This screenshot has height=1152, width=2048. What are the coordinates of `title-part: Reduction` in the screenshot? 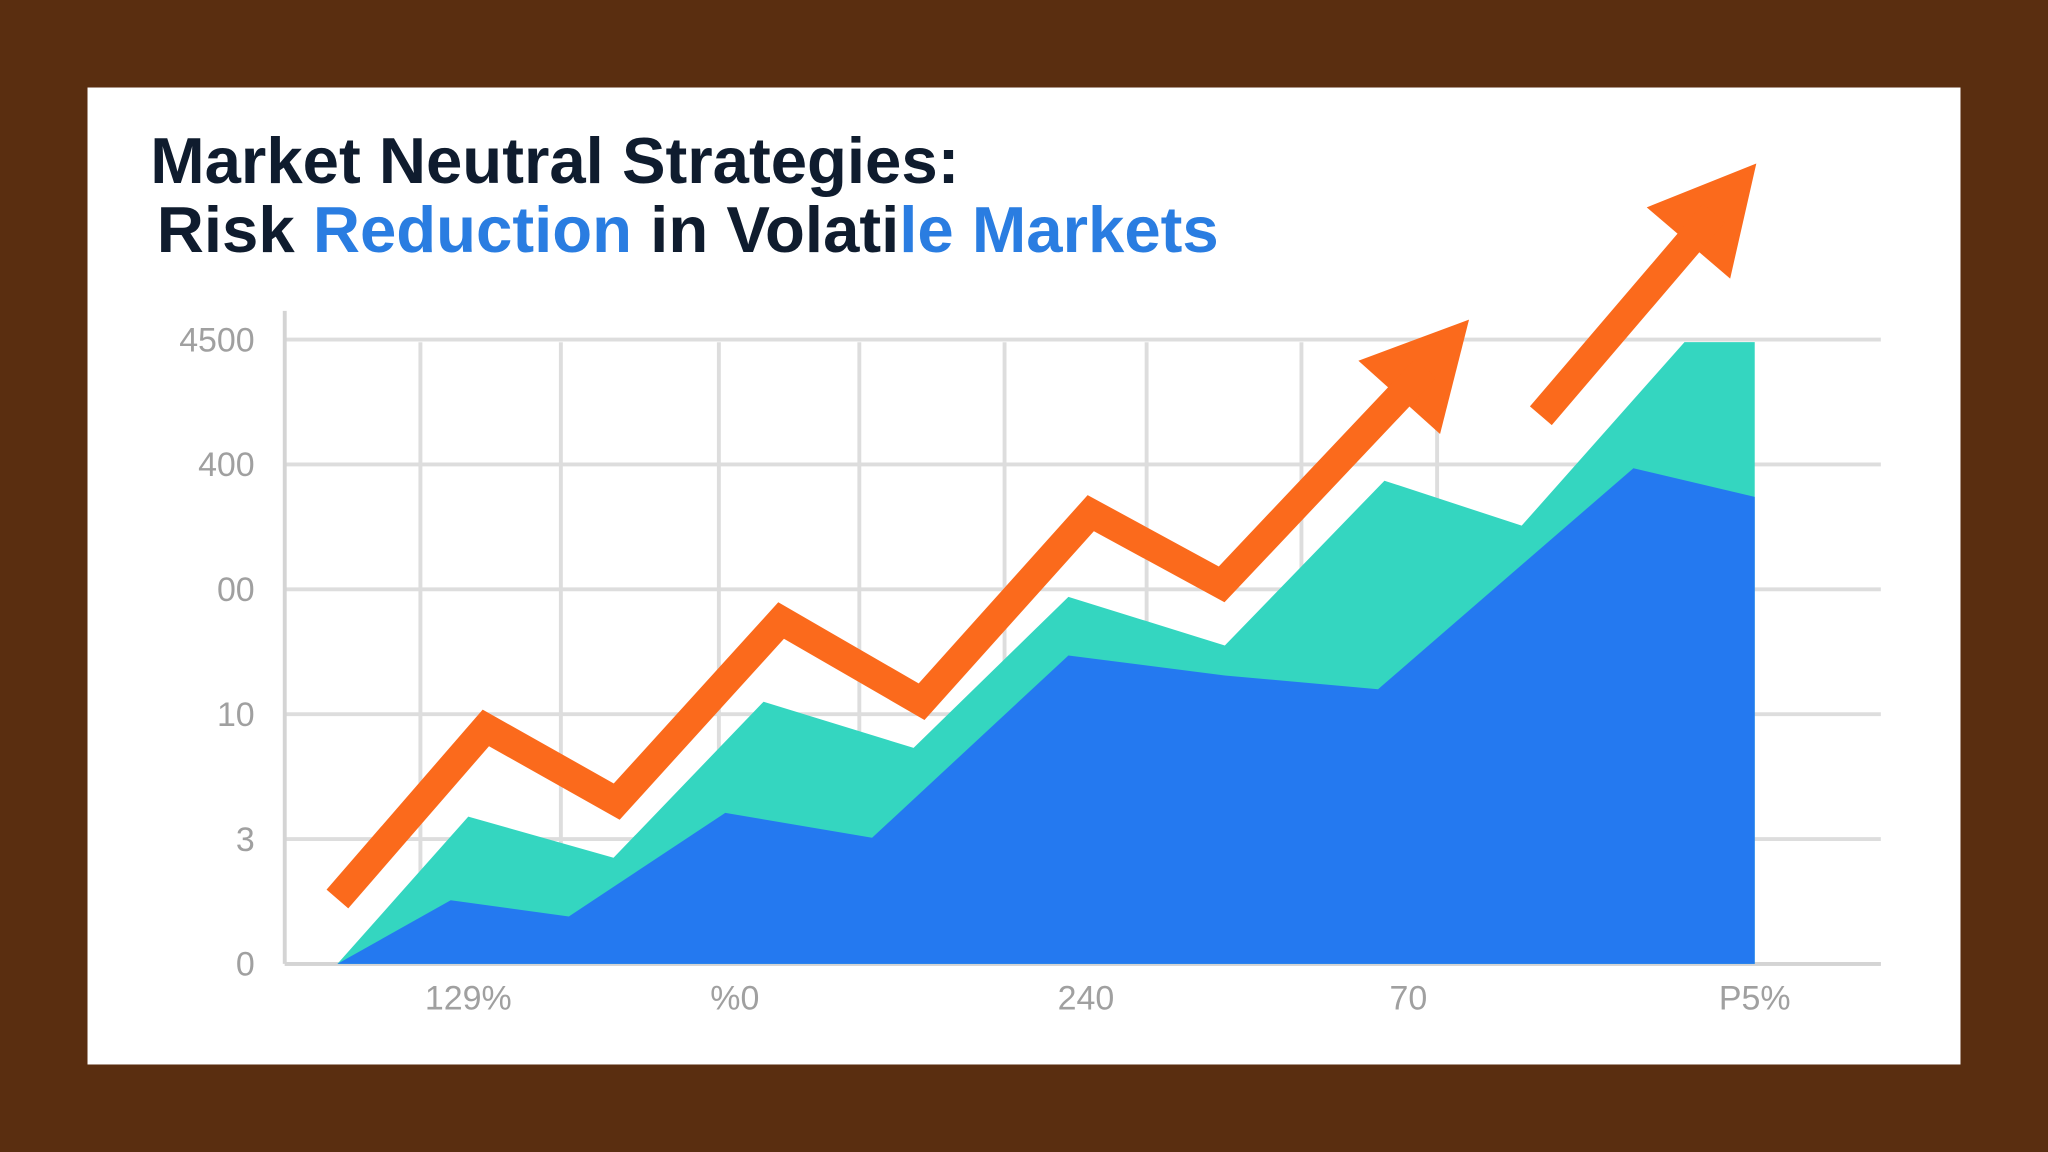 It's located at (472, 229).